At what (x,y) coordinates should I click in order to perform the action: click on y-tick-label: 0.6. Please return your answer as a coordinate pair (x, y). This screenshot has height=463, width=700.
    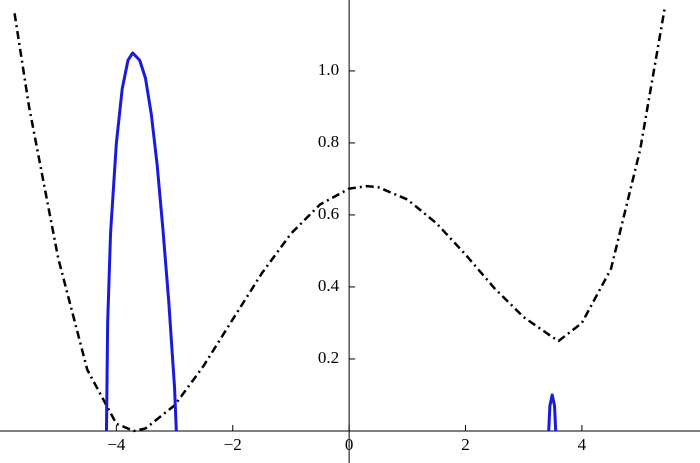
    Looking at the image, I should click on (328, 213).